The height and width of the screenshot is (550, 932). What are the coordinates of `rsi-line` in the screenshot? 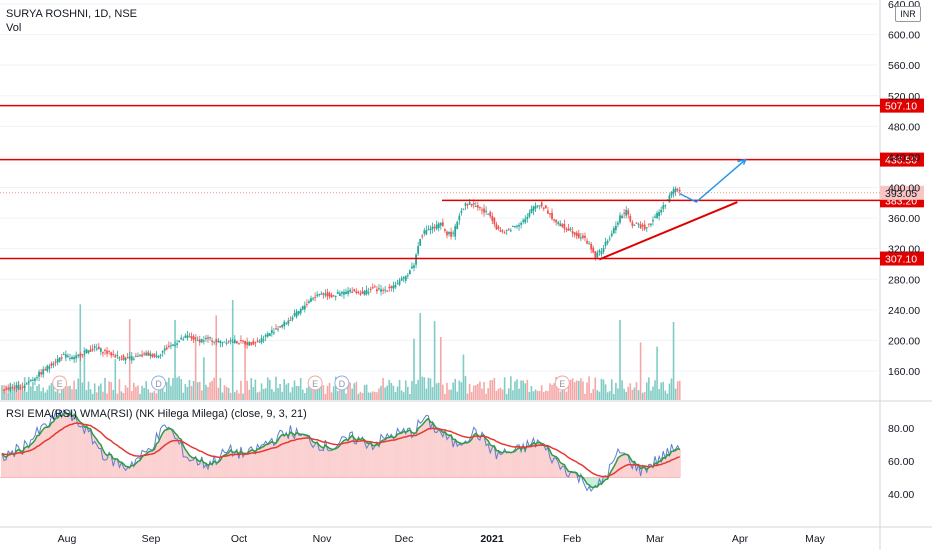 It's located at (341, 450).